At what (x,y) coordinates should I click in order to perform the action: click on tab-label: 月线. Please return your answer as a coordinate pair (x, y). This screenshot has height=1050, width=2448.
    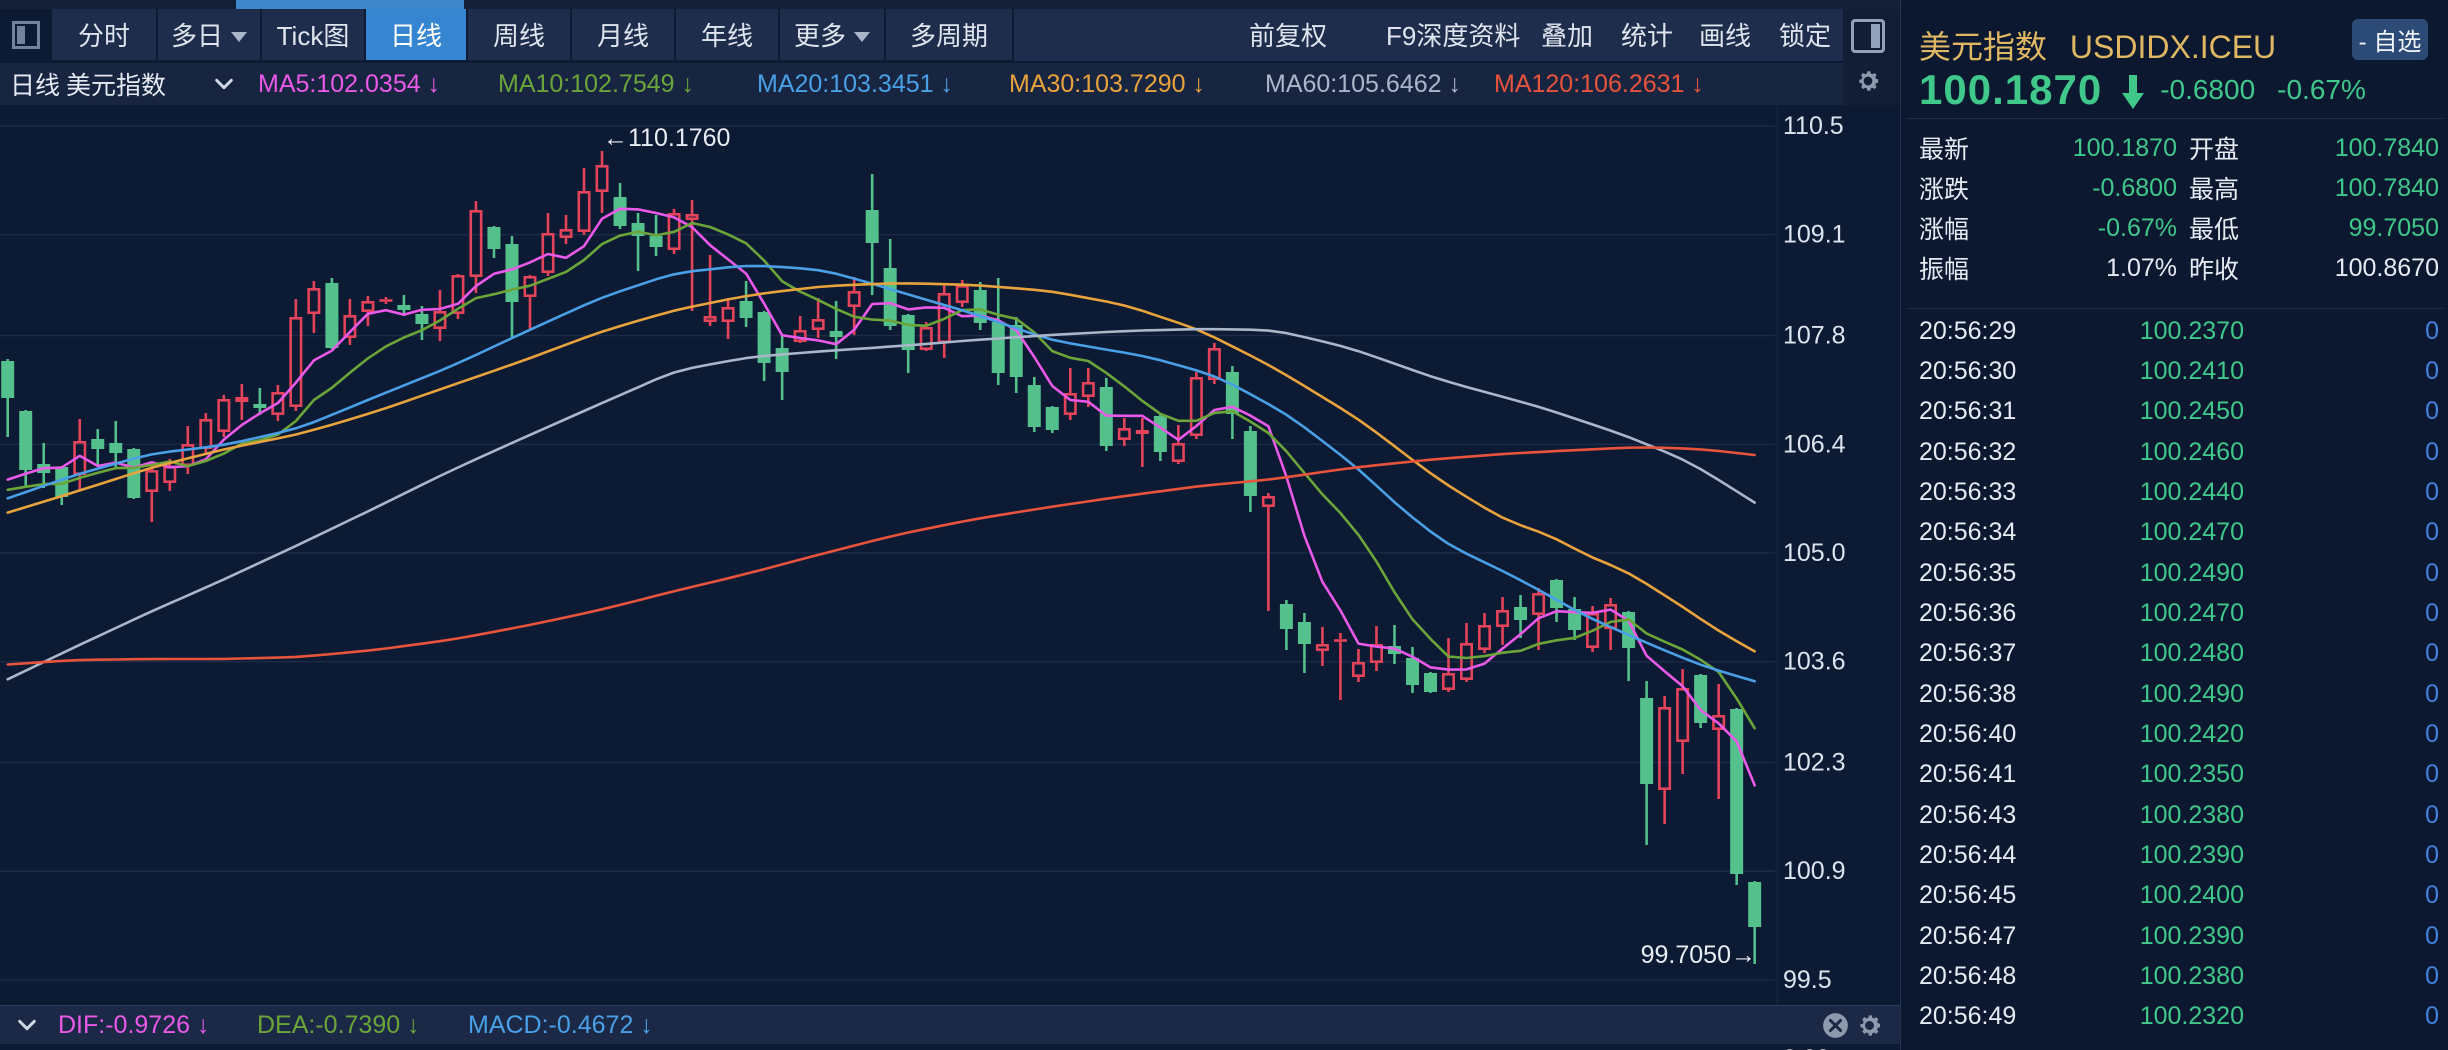
    Looking at the image, I should click on (622, 34).